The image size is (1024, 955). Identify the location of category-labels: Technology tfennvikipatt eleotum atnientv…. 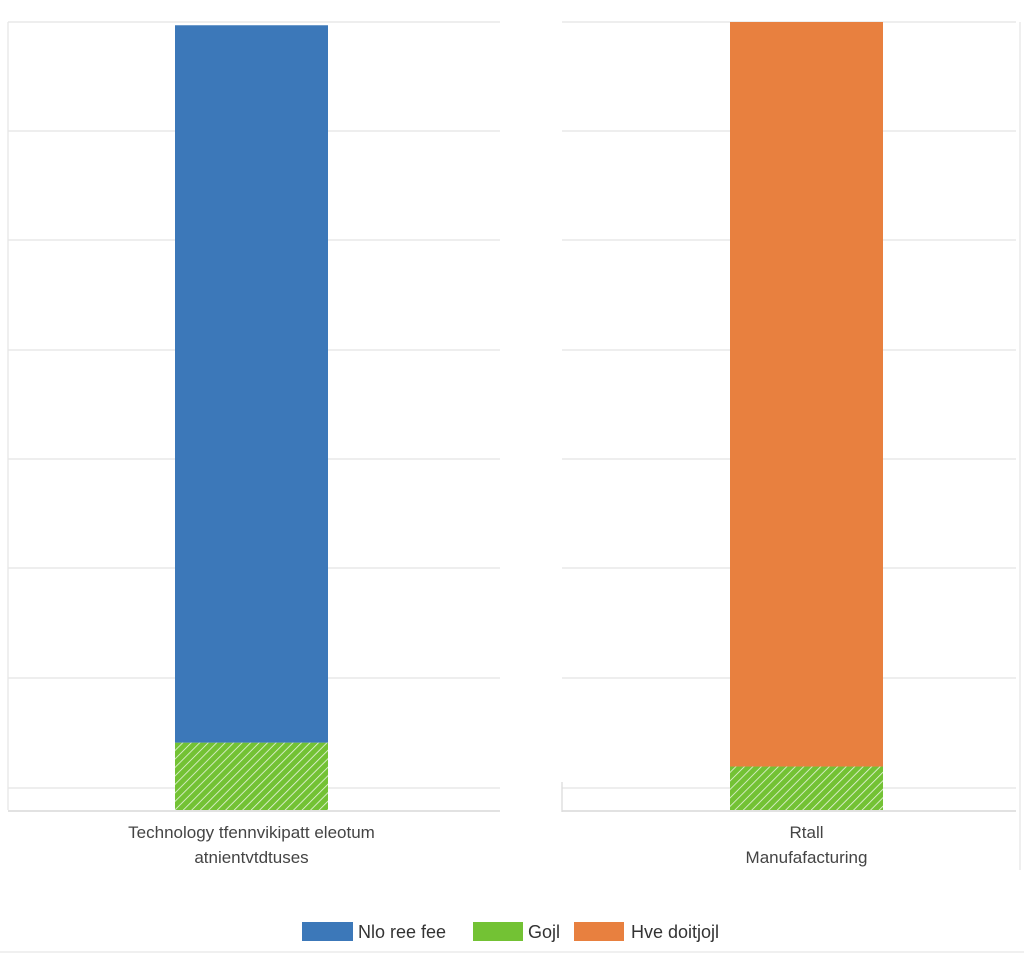
(497, 845).